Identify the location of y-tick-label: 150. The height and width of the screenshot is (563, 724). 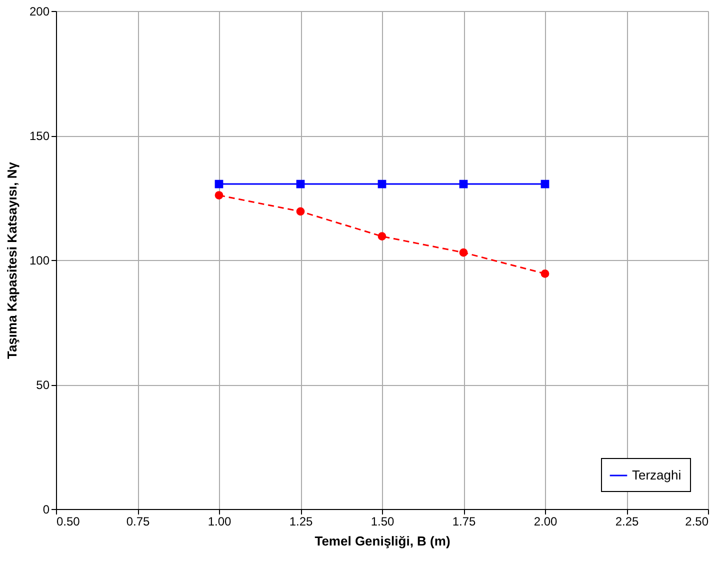
(39, 136).